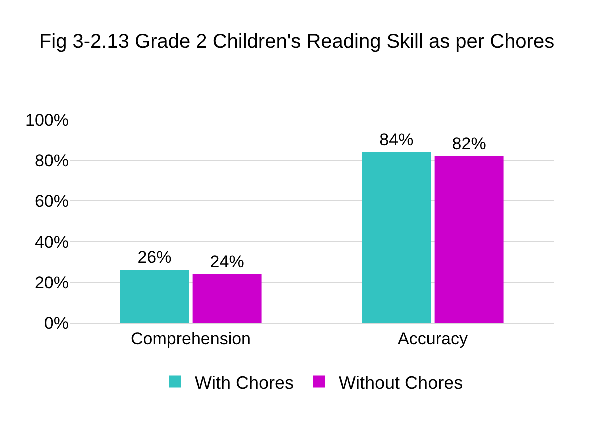 The width and height of the screenshot is (594, 423). Describe the element at coordinates (155, 258) in the screenshot. I see `data-label: 26%` at that location.